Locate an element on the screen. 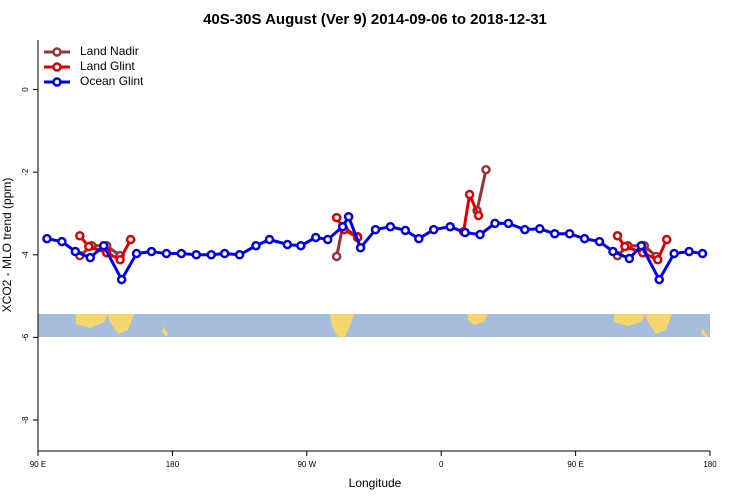 Image resolution: width=750 pixels, height=500 pixels. y-tick-label: 0 is located at coordinates (25, 89).